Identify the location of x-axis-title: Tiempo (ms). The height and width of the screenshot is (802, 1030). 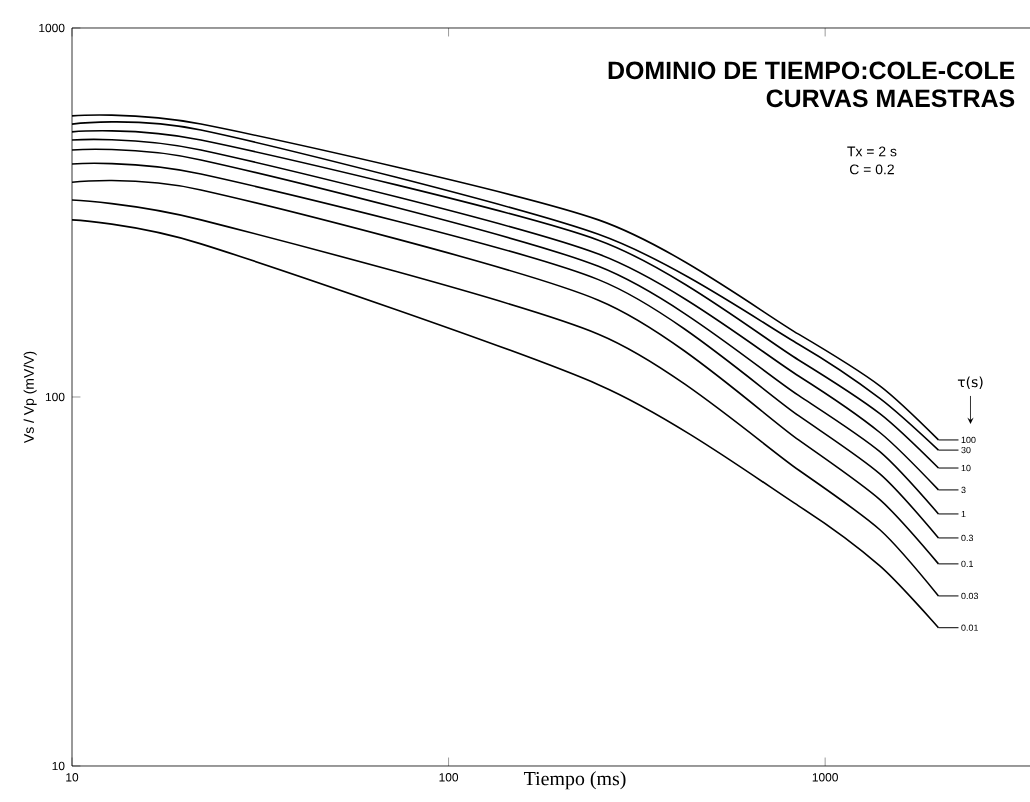
(574, 780).